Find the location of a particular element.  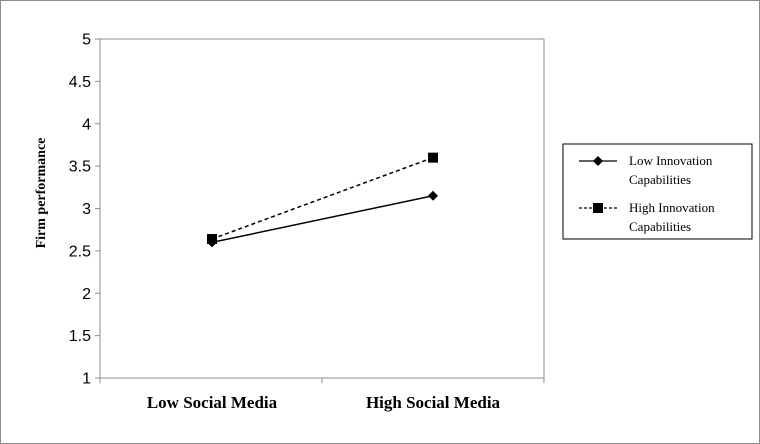

x-tick-label-low-social-media: Low Social Media is located at coordinates (212, 402).